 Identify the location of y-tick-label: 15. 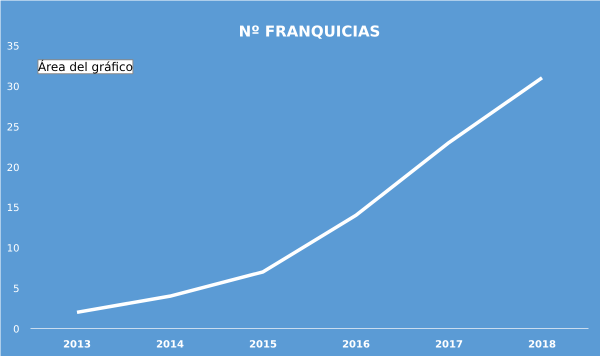
(13, 208).